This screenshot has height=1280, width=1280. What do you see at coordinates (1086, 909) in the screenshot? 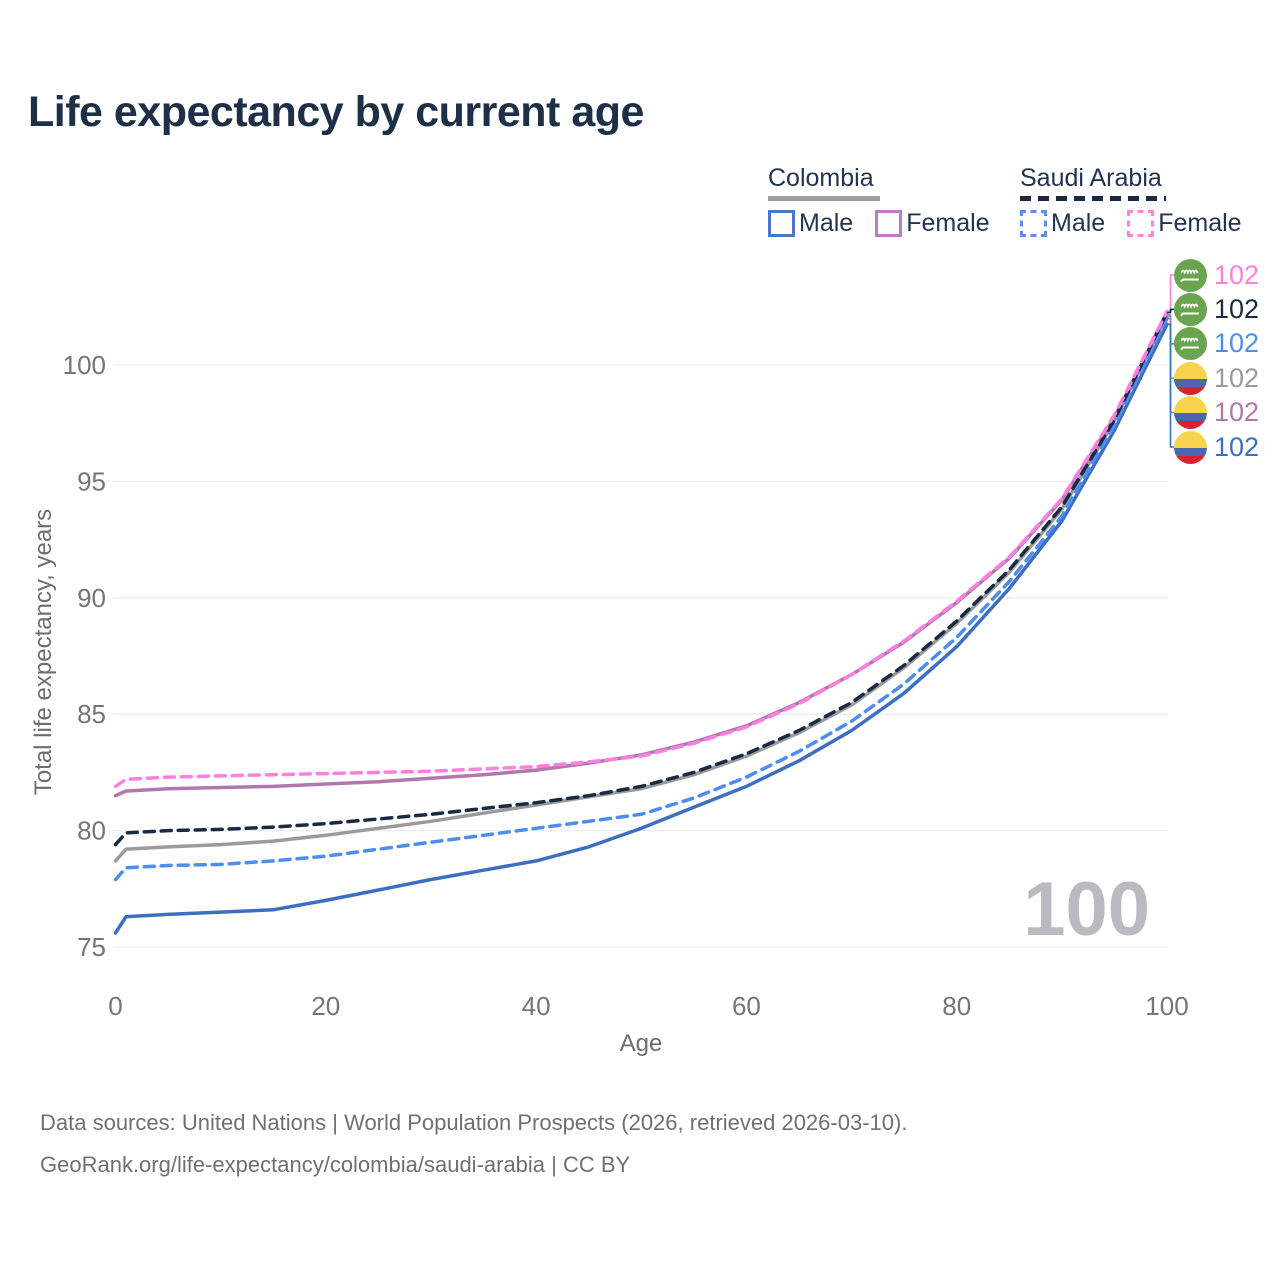
I see `age-counter-watermark: 100` at bounding box center [1086, 909].